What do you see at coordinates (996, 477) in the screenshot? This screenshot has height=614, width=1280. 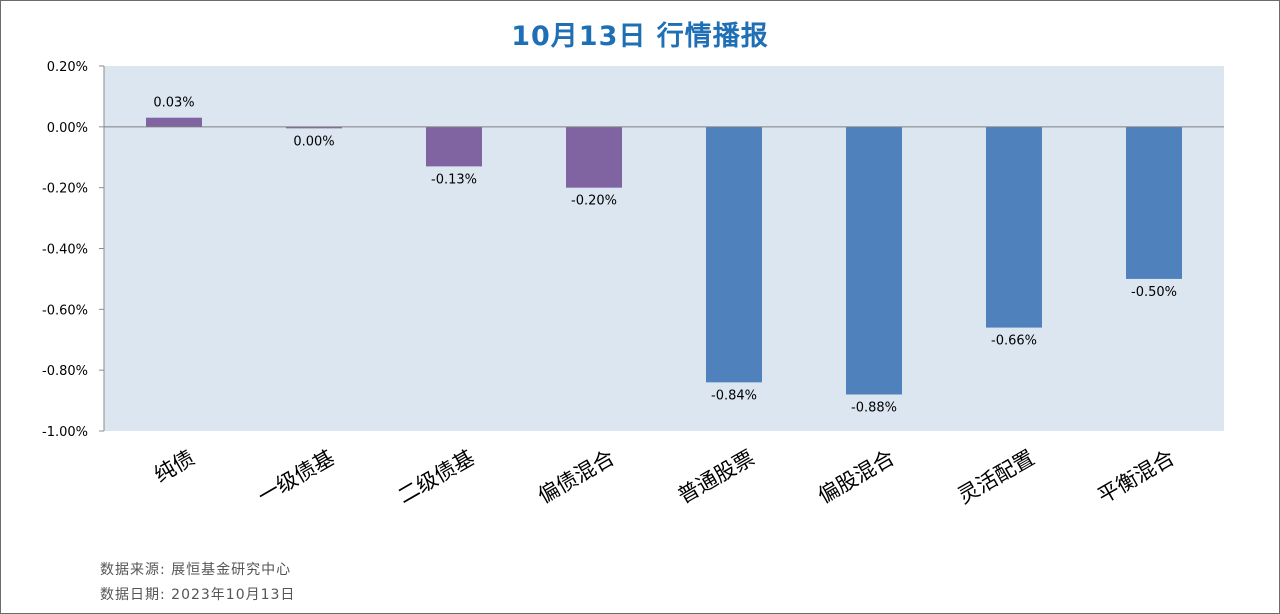 I see `x-tick-label: 灵活配置` at bounding box center [996, 477].